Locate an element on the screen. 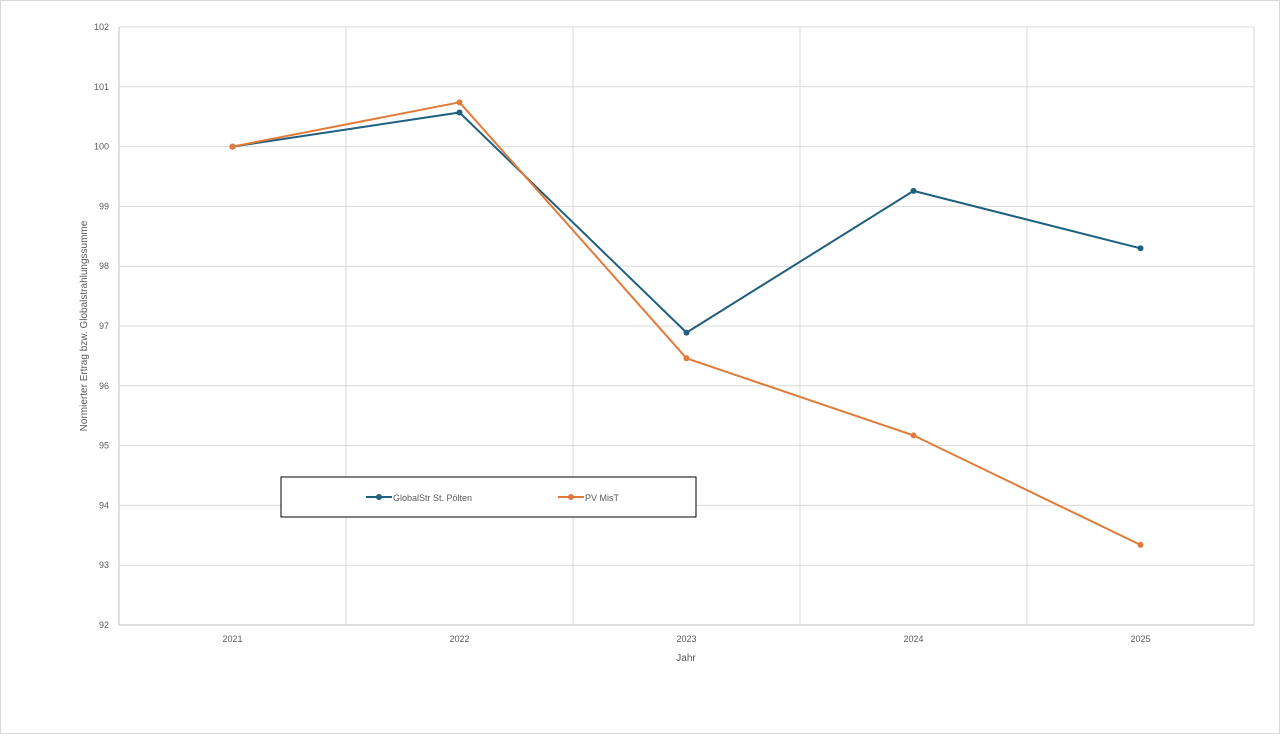  legend-box is located at coordinates (488, 497).